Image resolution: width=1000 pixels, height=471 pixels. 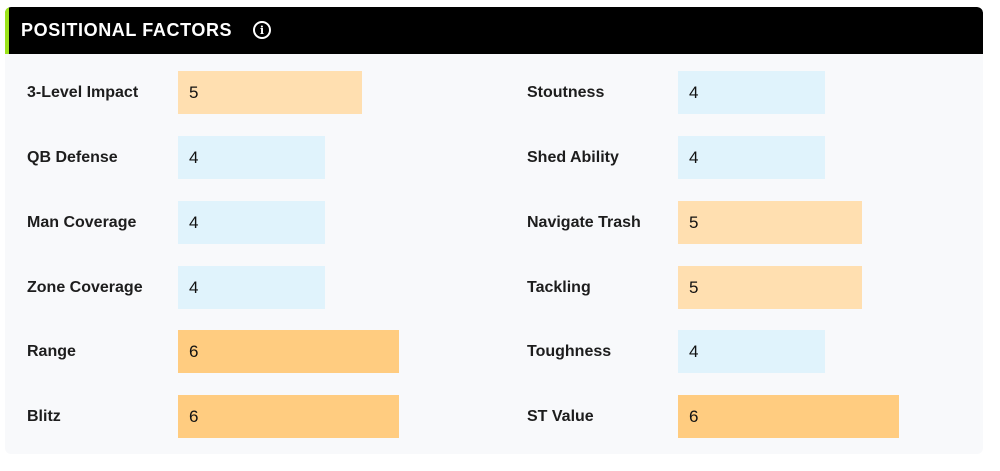 What do you see at coordinates (494, 30) in the screenshot?
I see `card-header: POSITIONAL FACTORS i` at bounding box center [494, 30].